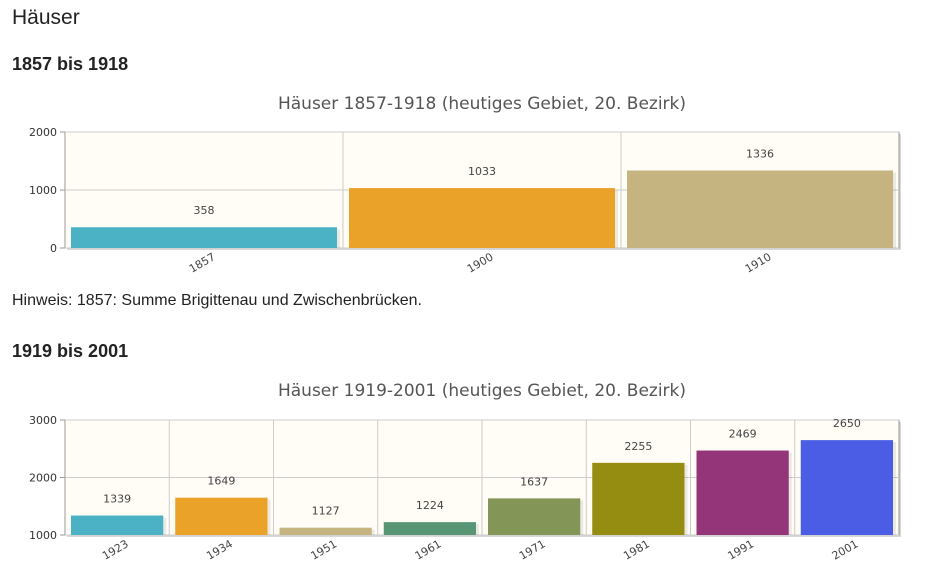  What do you see at coordinates (636, 549) in the screenshot?
I see `x-tick-label-1981: 1981` at bounding box center [636, 549].